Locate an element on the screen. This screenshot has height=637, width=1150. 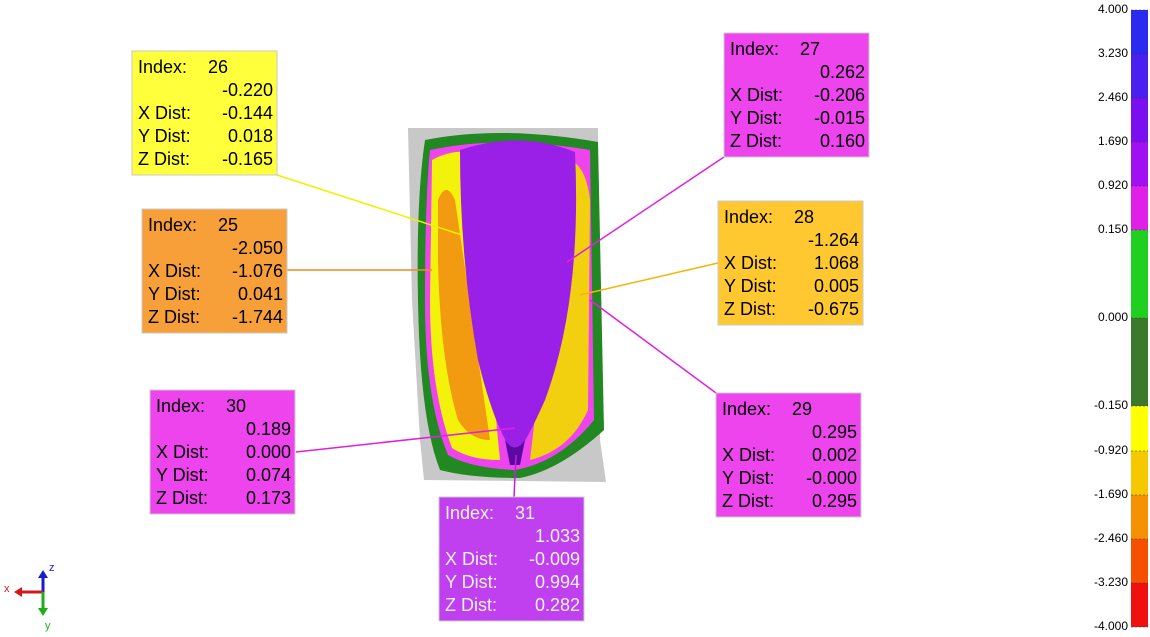
axis-y: y is located at coordinates (48, 626).